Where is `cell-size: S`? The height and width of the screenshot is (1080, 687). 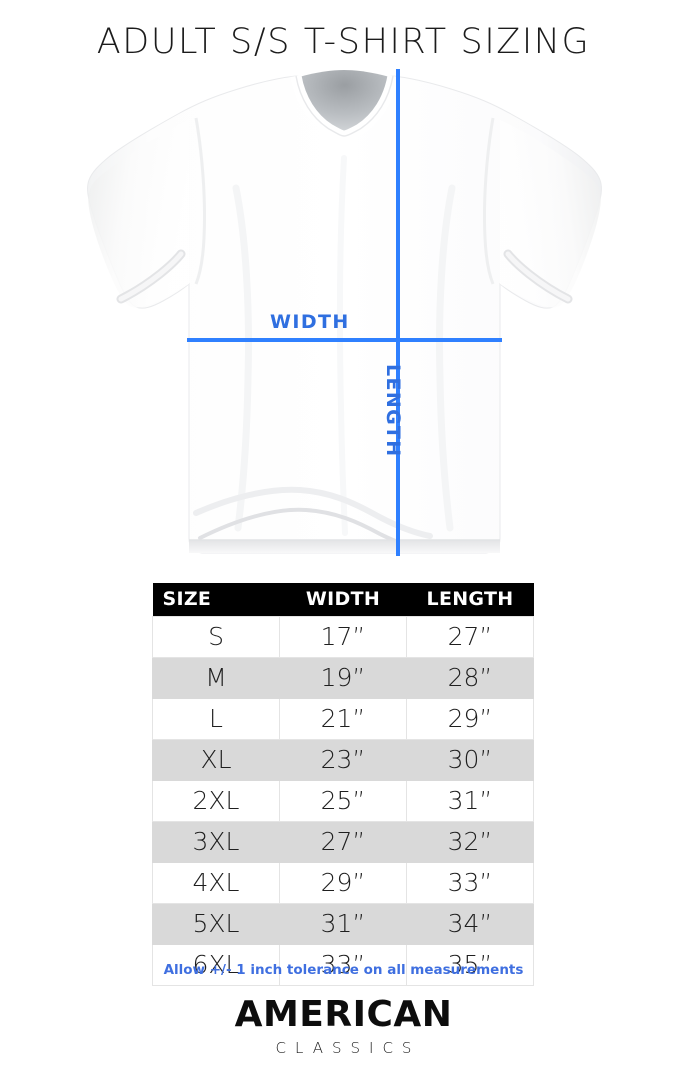 cell-size: S is located at coordinates (216, 636).